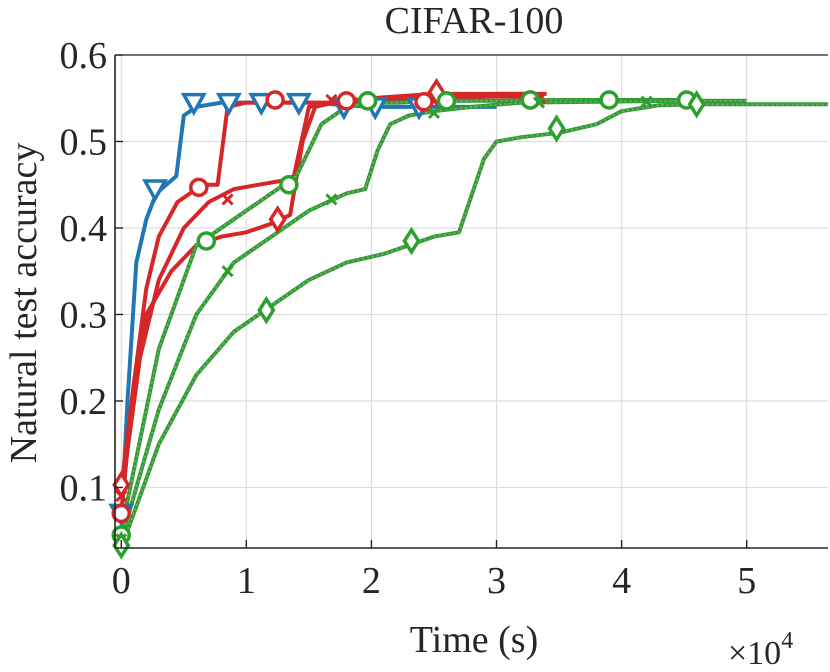 The image size is (830, 672). What do you see at coordinates (371, 581) in the screenshot?
I see `x-tick-label: 2` at bounding box center [371, 581].